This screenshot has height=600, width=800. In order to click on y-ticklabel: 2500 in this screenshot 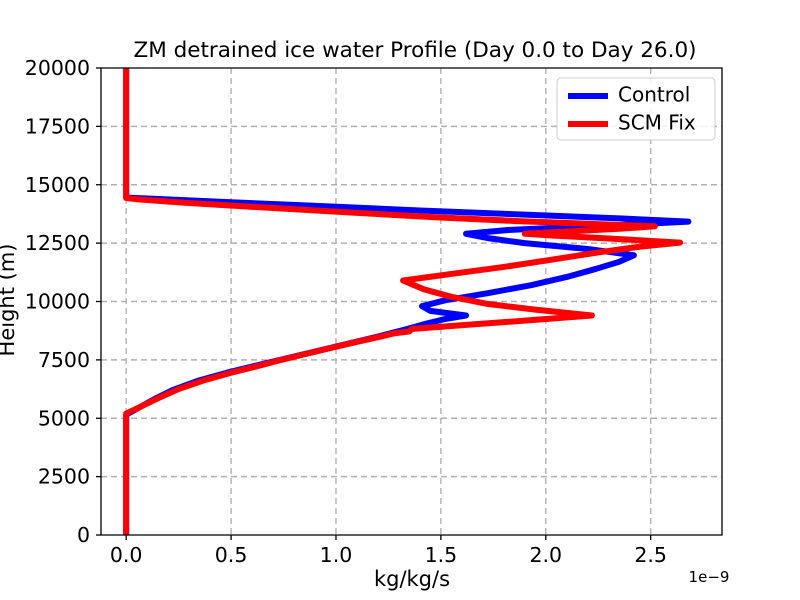, I will do `click(64, 477)`.